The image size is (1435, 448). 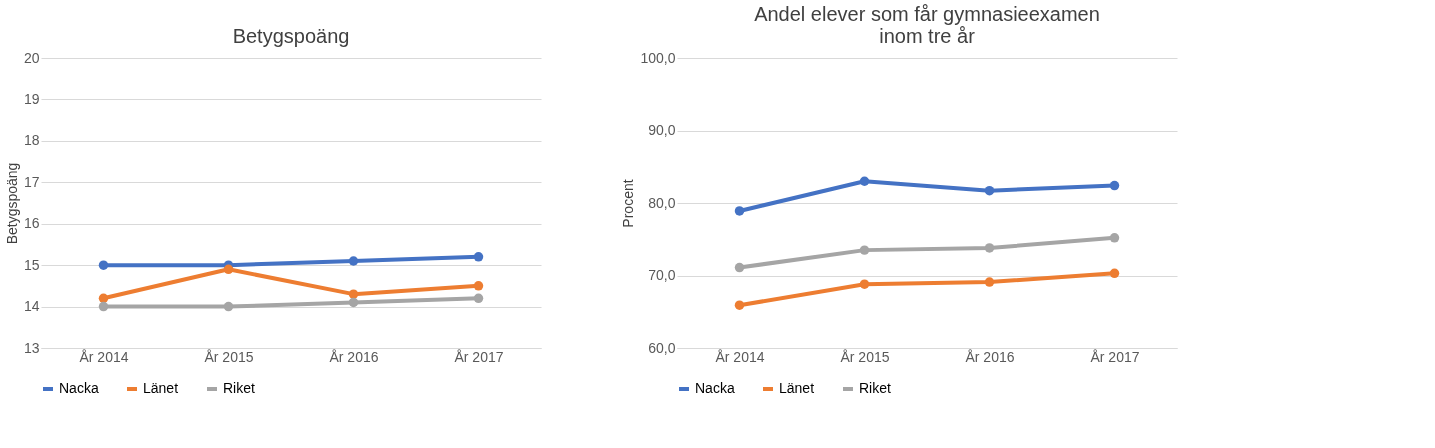 What do you see at coordinates (31, 264) in the screenshot?
I see `y-tick-label: 15` at bounding box center [31, 264].